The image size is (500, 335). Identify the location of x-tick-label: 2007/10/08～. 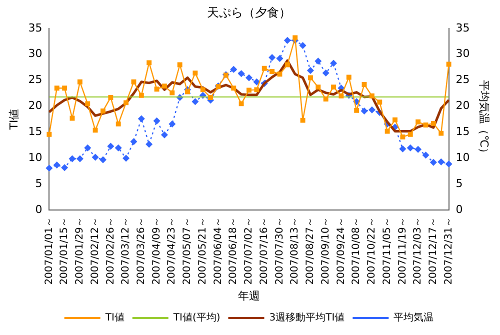
(356, 251).